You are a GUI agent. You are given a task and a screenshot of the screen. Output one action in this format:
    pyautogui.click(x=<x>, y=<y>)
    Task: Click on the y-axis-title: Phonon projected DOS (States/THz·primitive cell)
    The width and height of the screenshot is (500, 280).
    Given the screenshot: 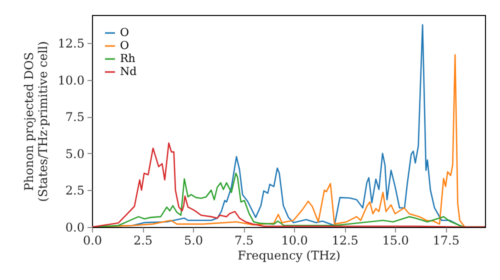 What is the action you would take?
    pyautogui.click(x=36, y=121)
    